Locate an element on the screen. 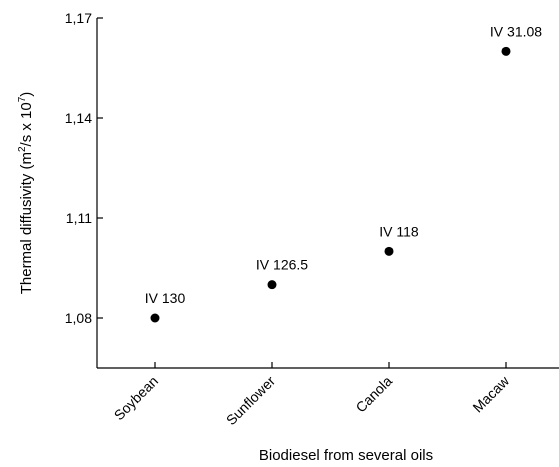 The width and height of the screenshot is (559, 467). x-tick-label: Canola is located at coordinates (373, 394).